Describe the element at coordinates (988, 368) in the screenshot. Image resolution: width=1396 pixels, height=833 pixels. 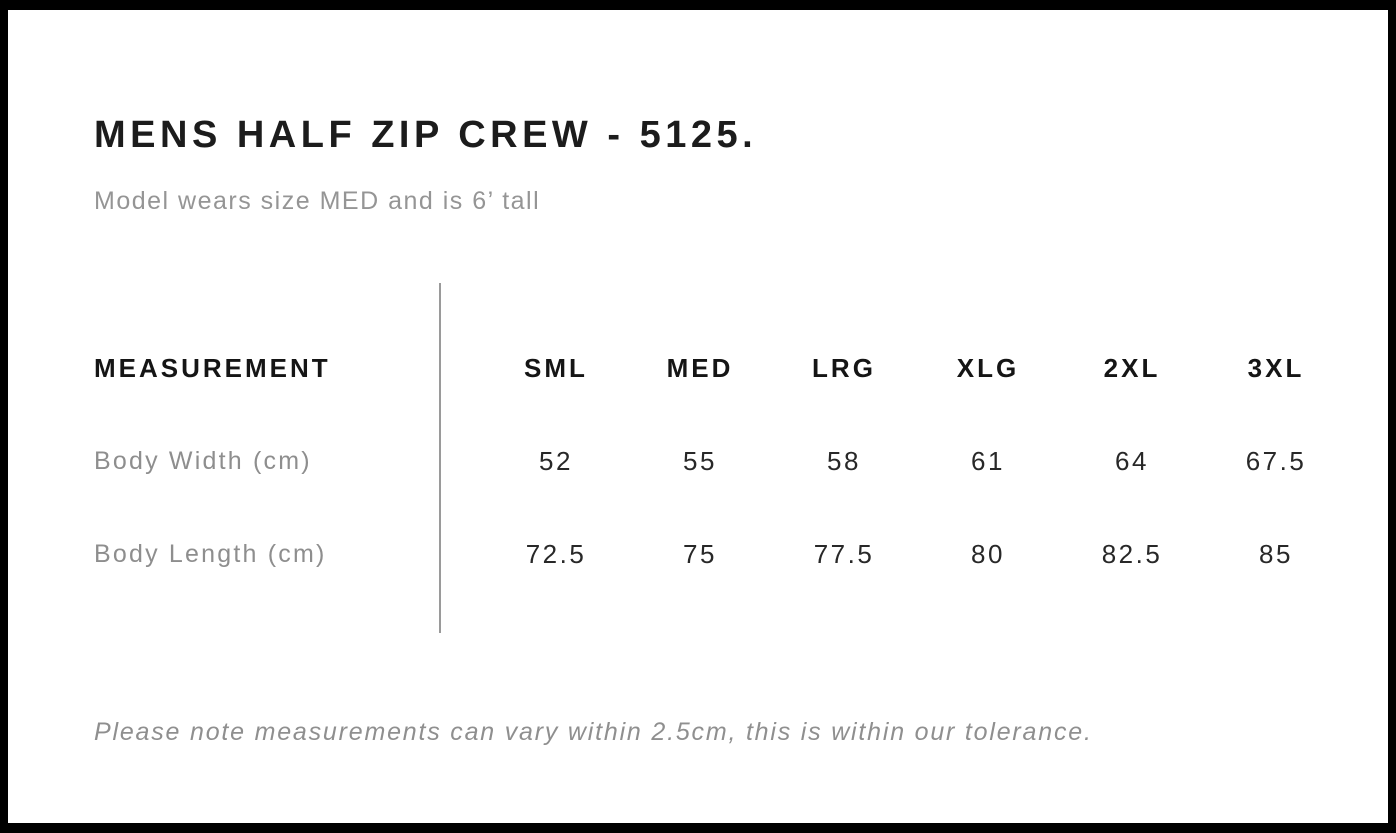
I see `size-column-header-xlg: XLG` at that location.